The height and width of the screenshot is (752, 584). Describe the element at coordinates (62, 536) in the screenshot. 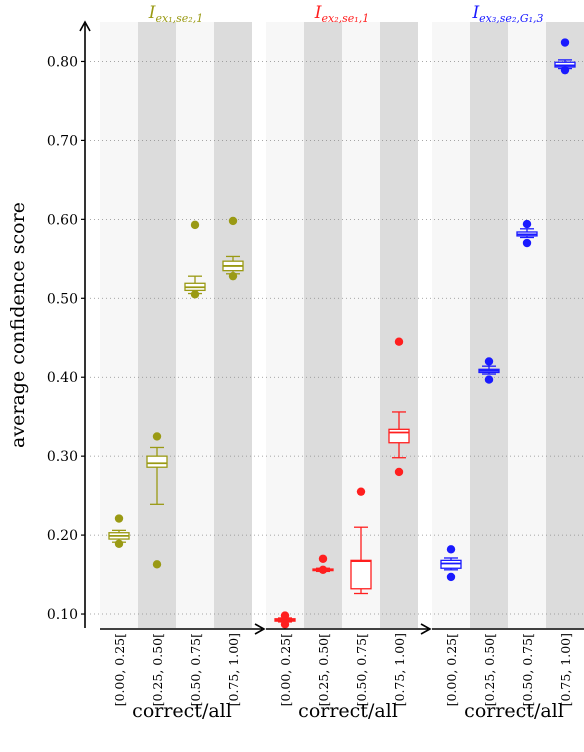

I see `y-tick-label: 0.20` at that location.